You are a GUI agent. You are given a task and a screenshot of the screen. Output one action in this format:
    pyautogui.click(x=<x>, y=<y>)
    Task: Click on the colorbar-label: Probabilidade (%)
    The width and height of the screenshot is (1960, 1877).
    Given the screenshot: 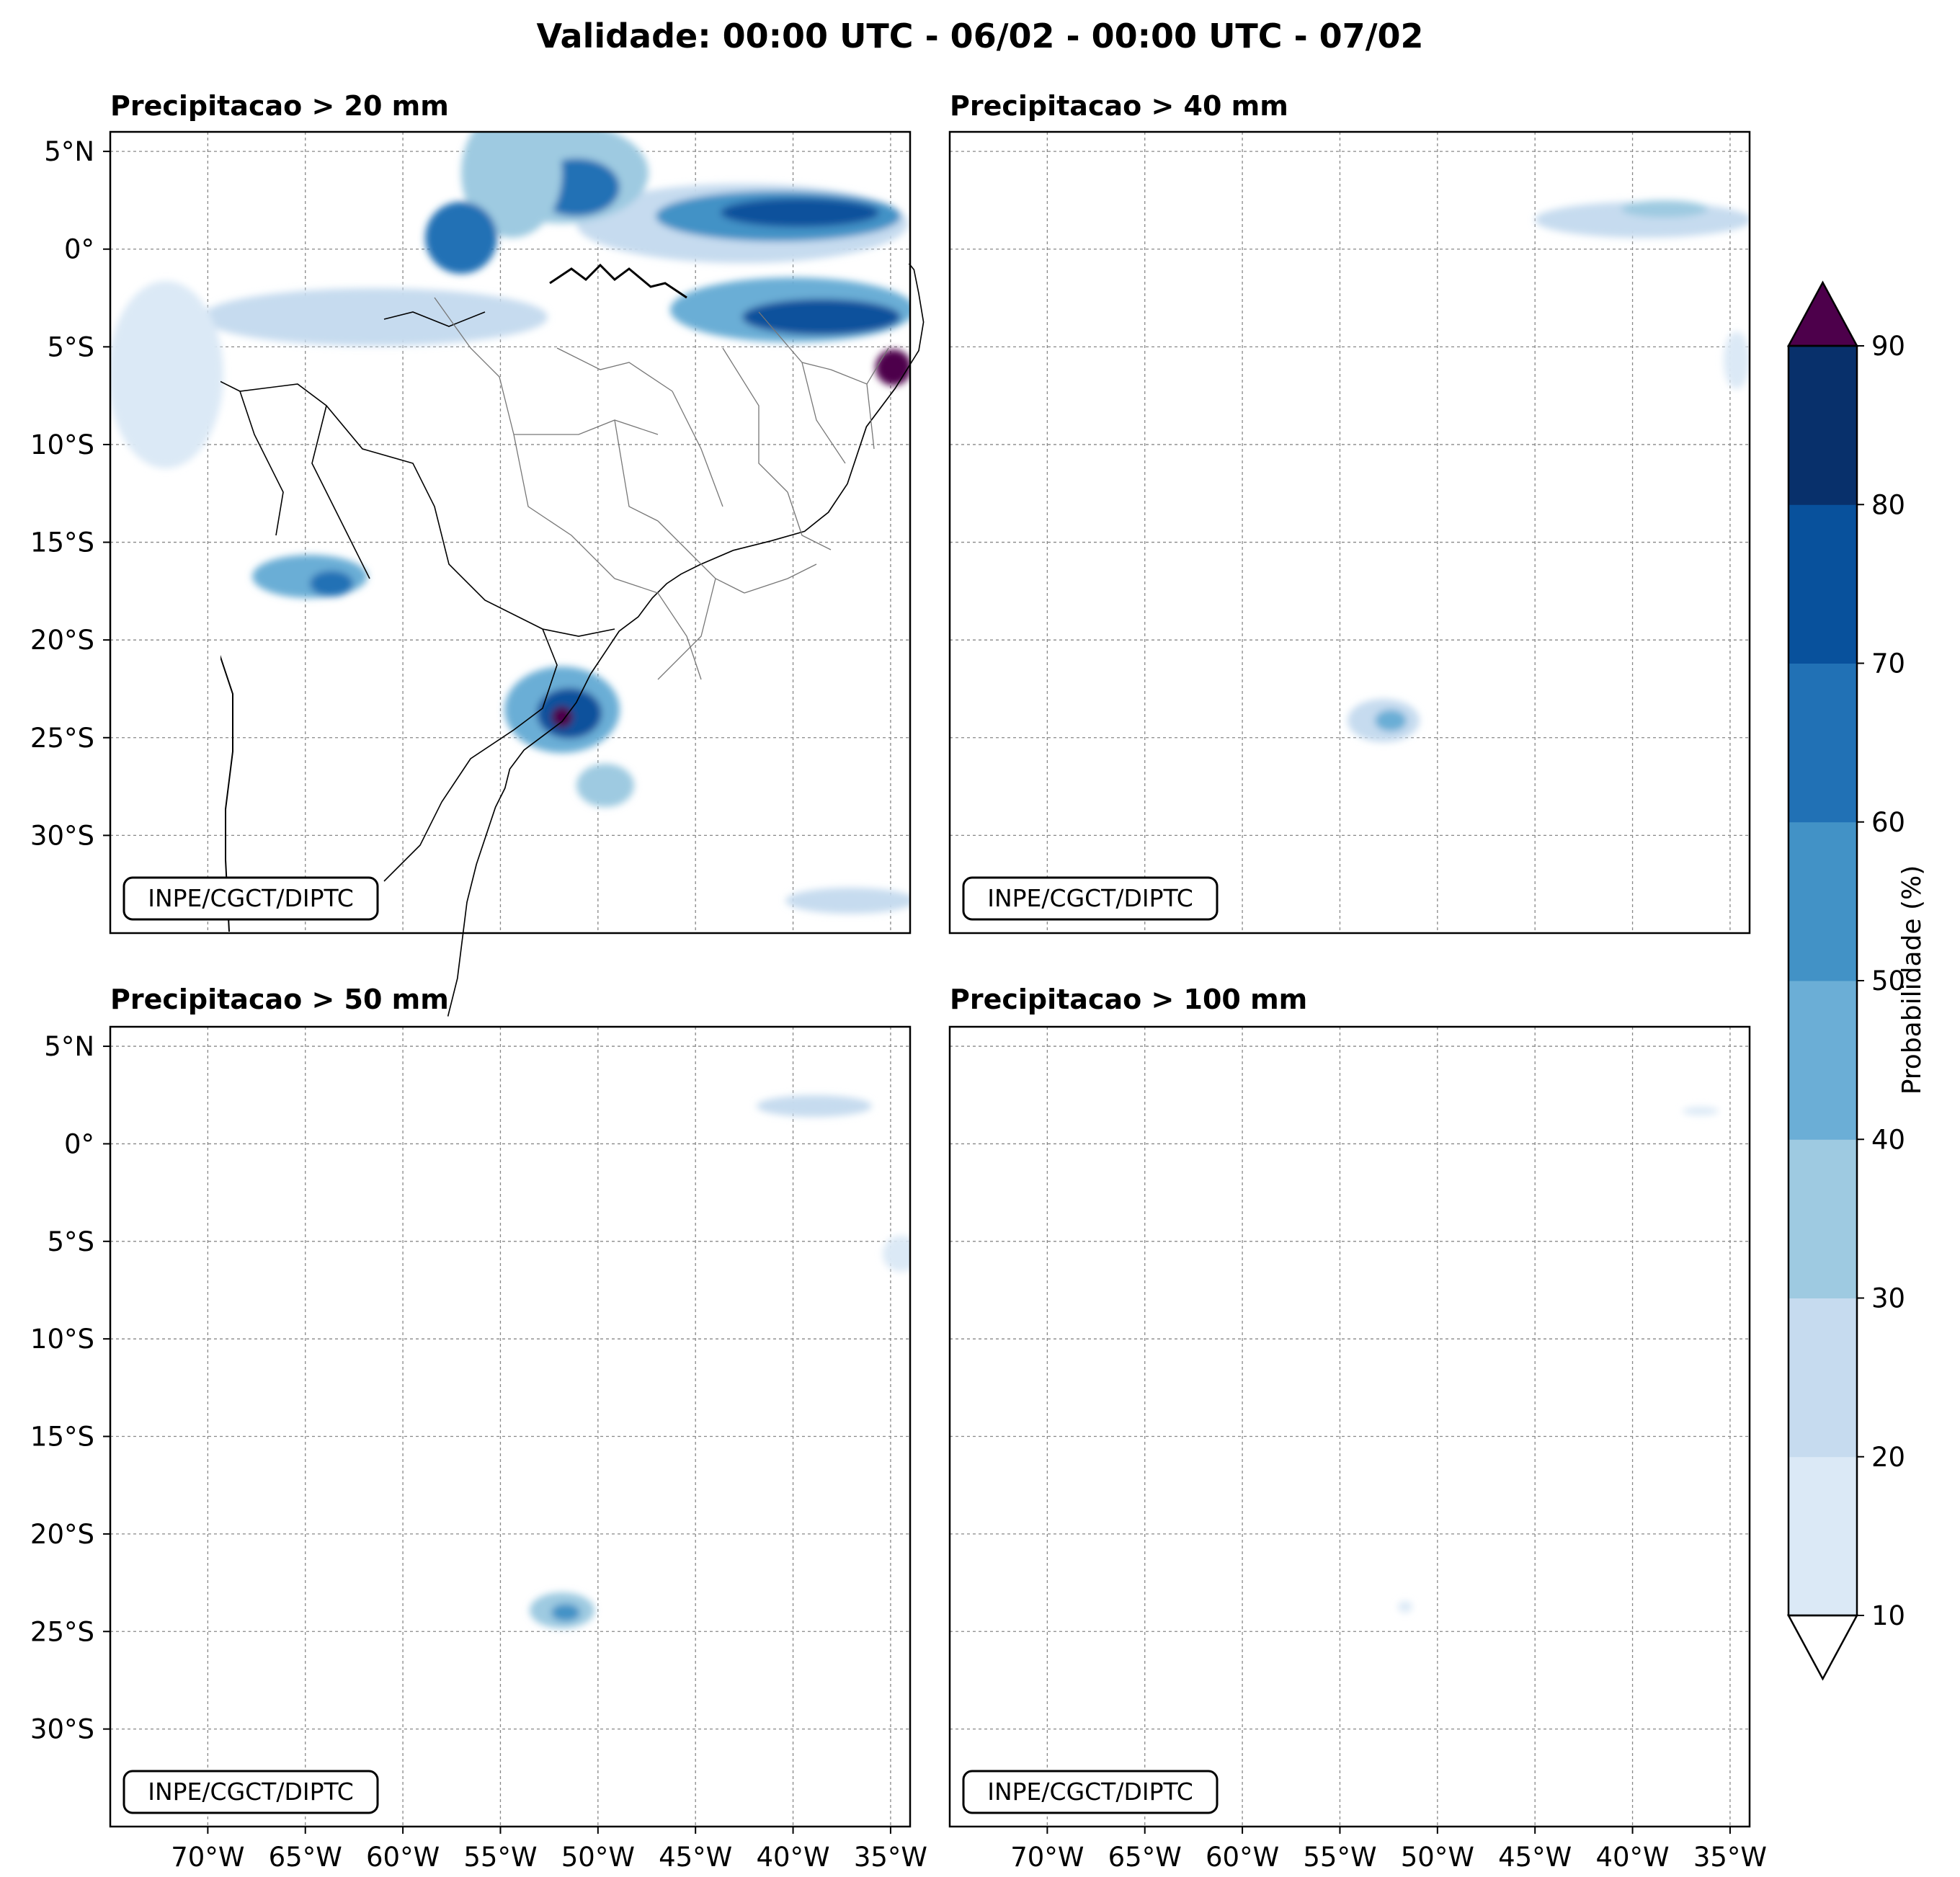 What is the action you would take?
    pyautogui.click(x=1912, y=980)
    